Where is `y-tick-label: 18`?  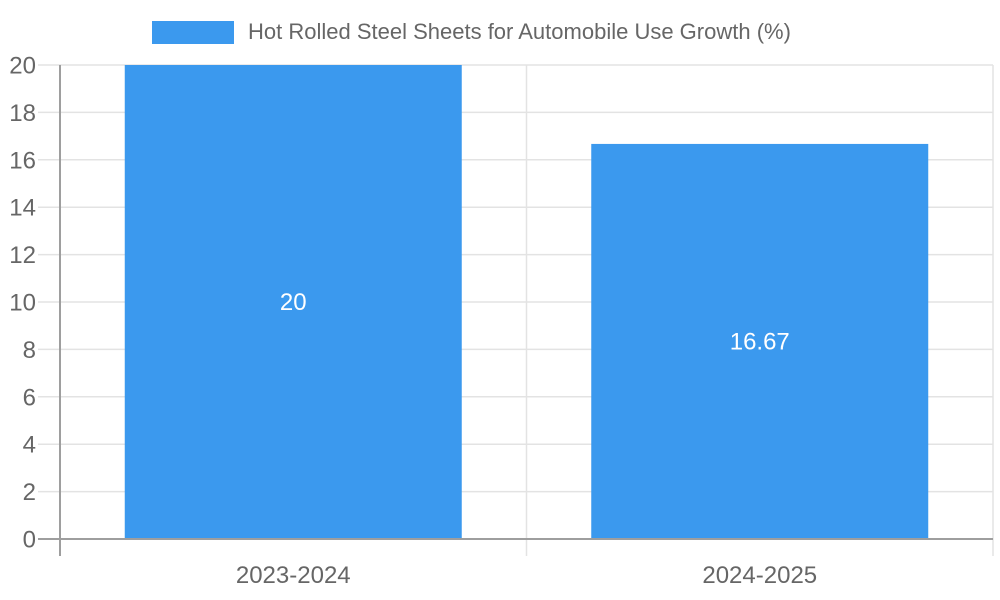
y-tick-label: 18 is located at coordinates (22, 113).